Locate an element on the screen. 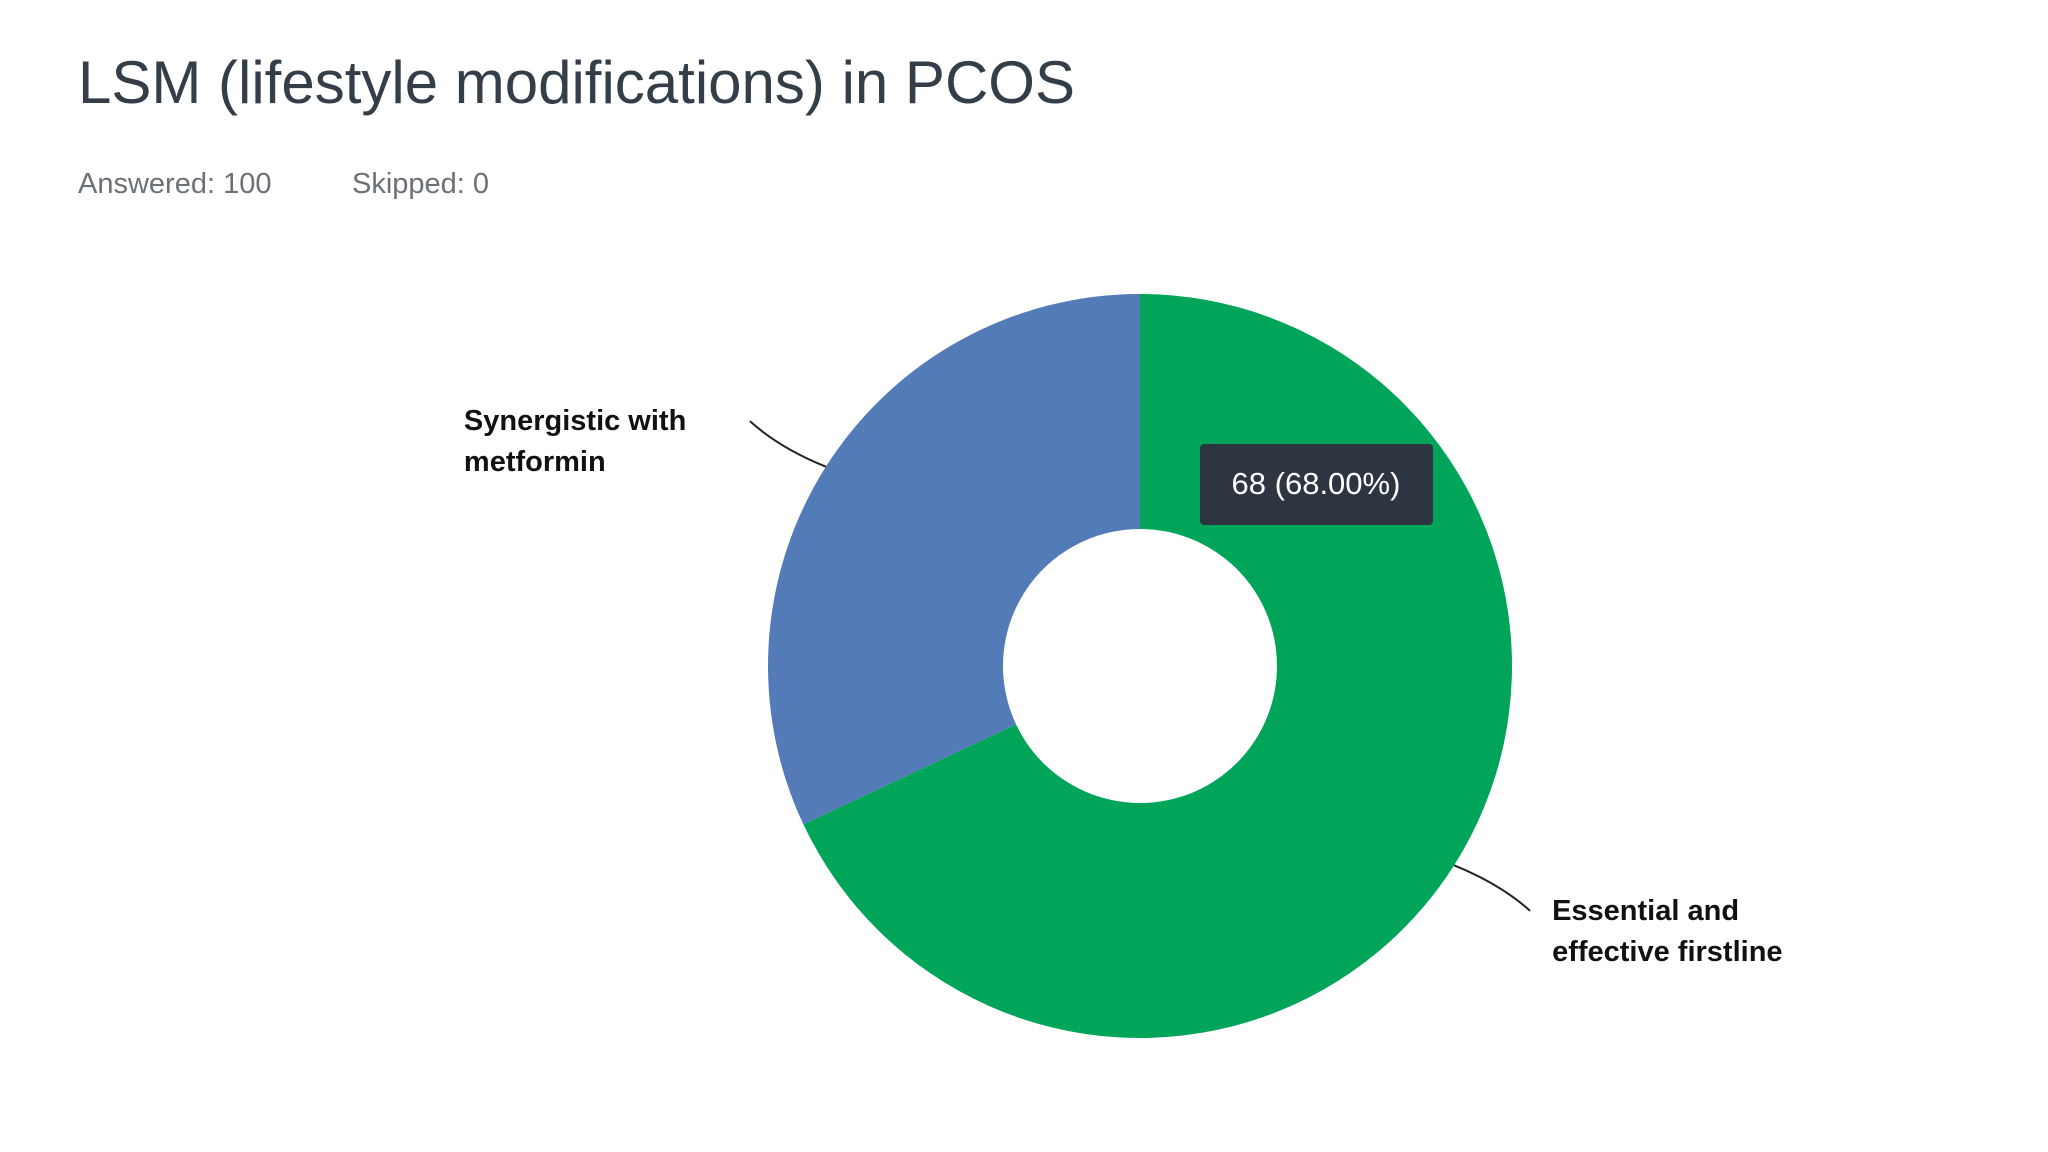 Image resolution: width=2048 pixels, height=1152 pixels. tooltip-text: 68 (68.00%) is located at coordinates (1316, 483).